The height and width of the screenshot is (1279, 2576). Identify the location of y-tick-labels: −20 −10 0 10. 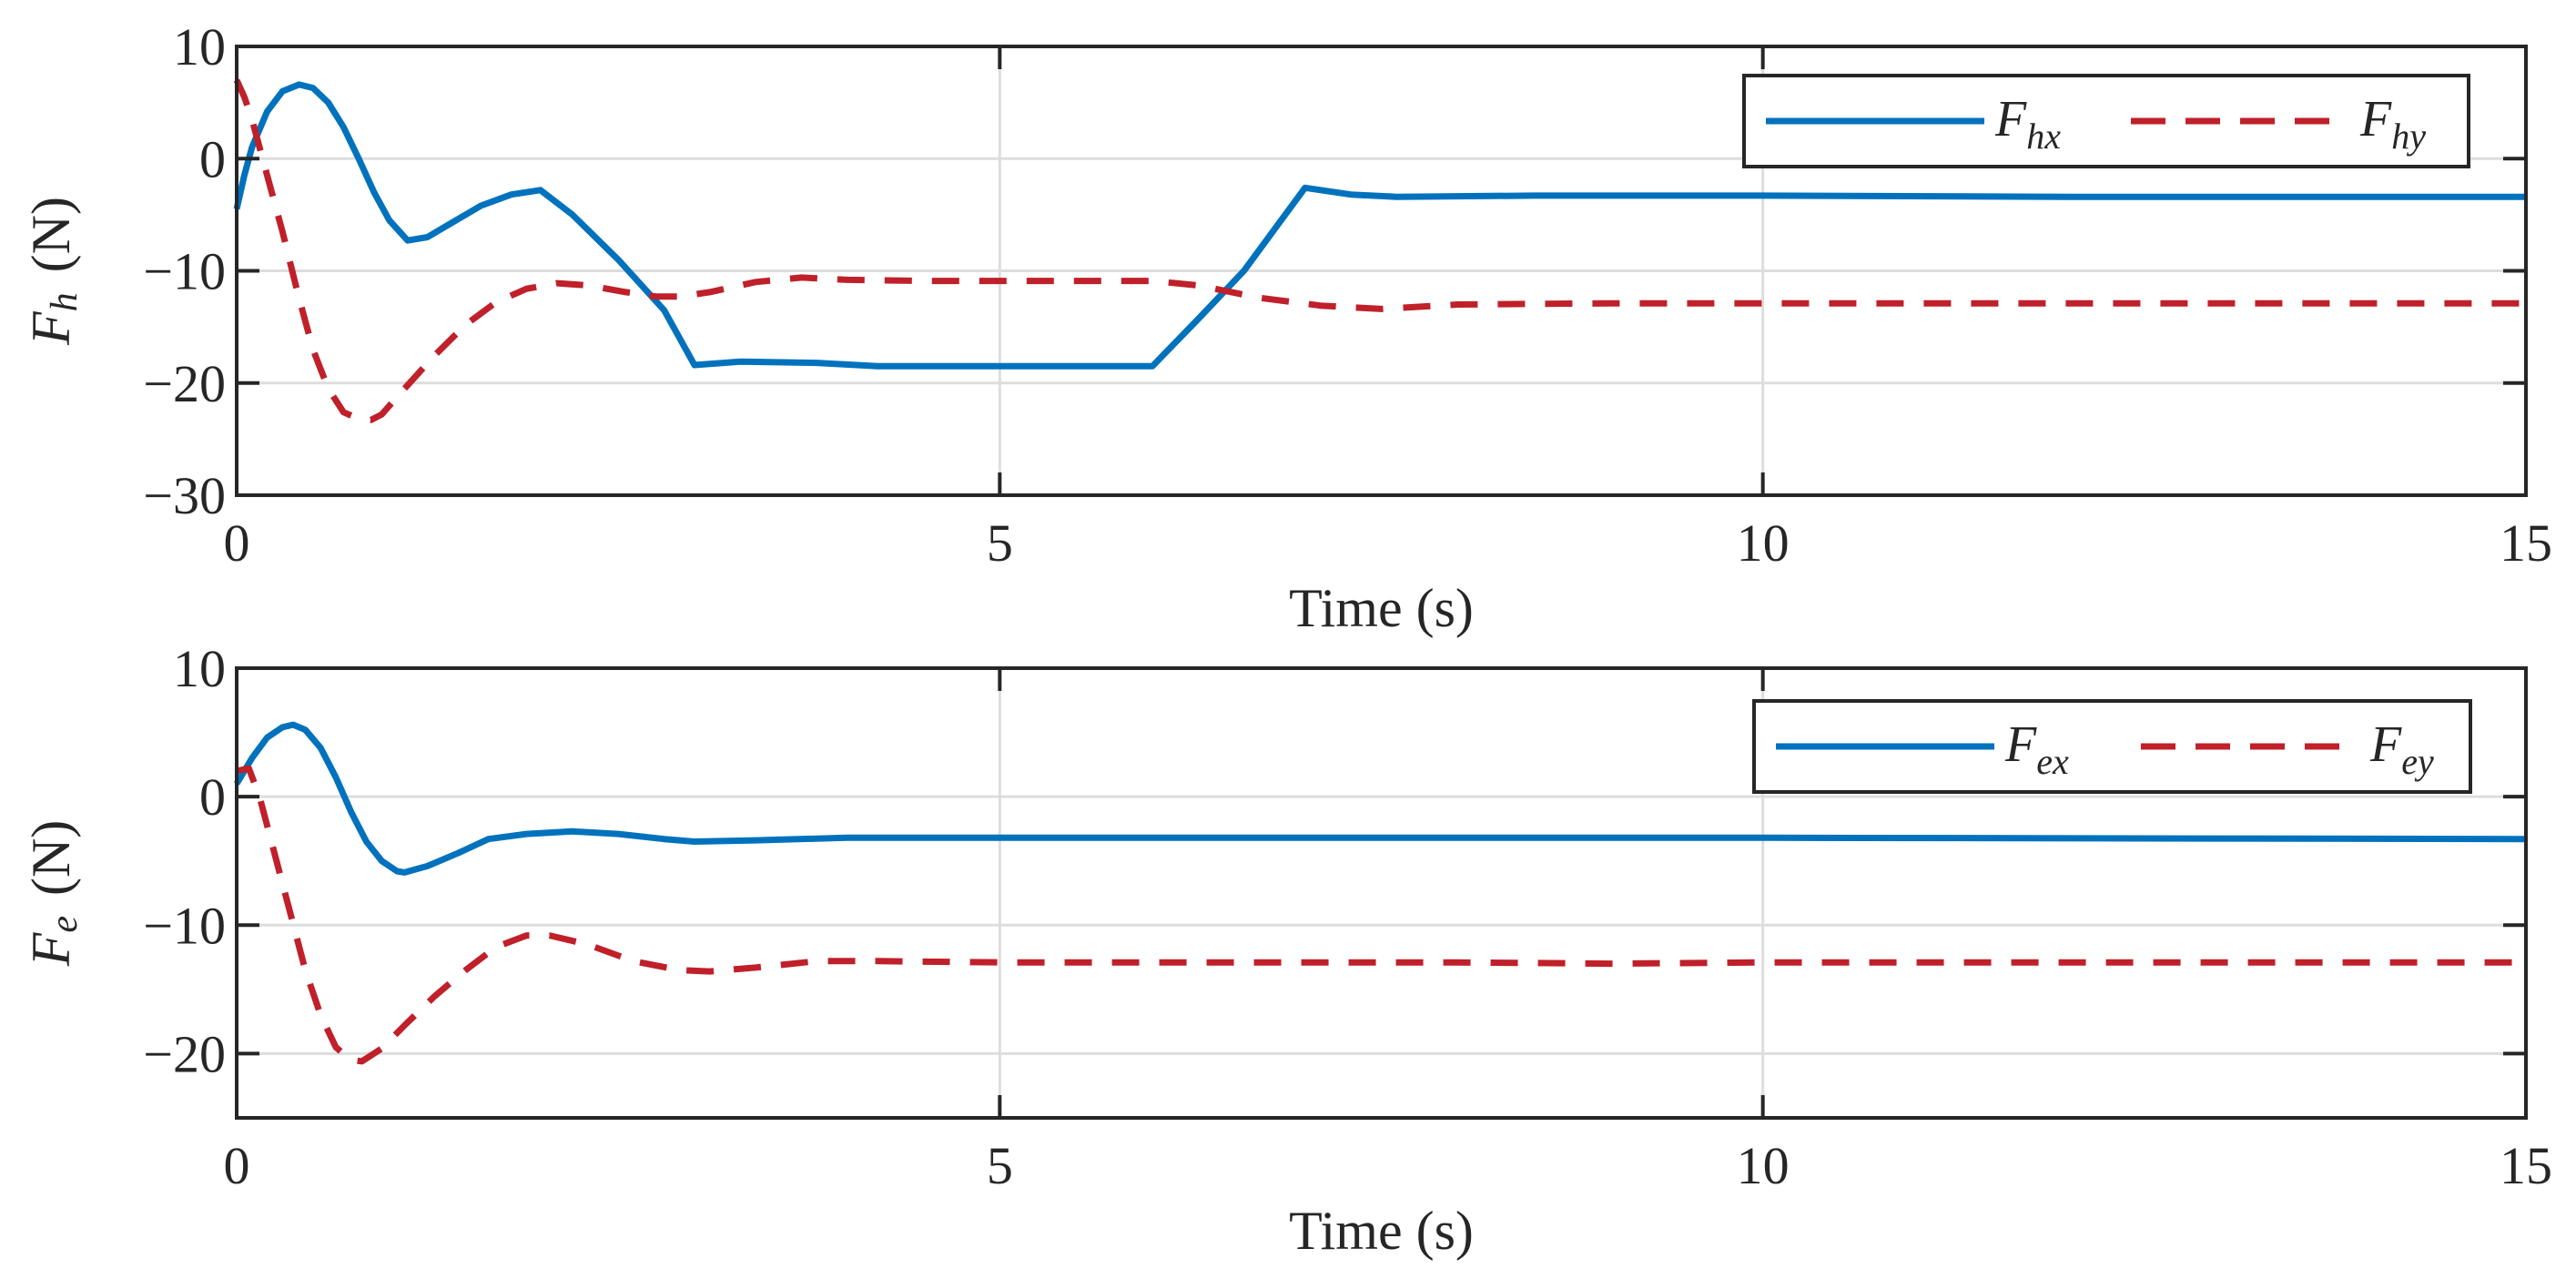
(184, 861).